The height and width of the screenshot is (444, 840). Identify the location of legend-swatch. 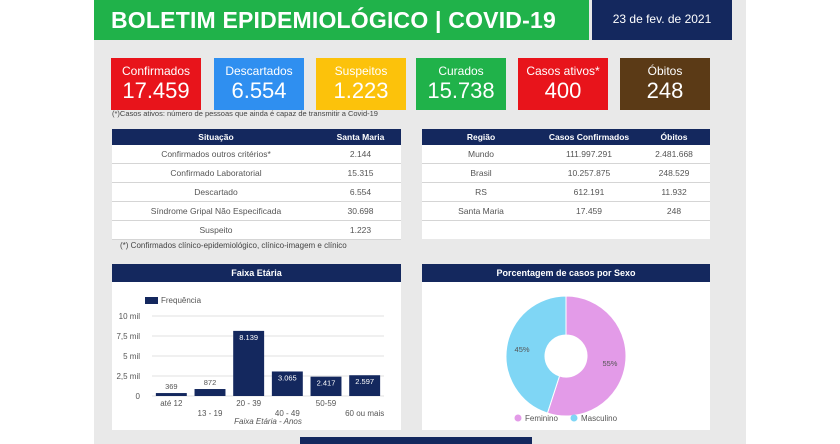
(151, 300).